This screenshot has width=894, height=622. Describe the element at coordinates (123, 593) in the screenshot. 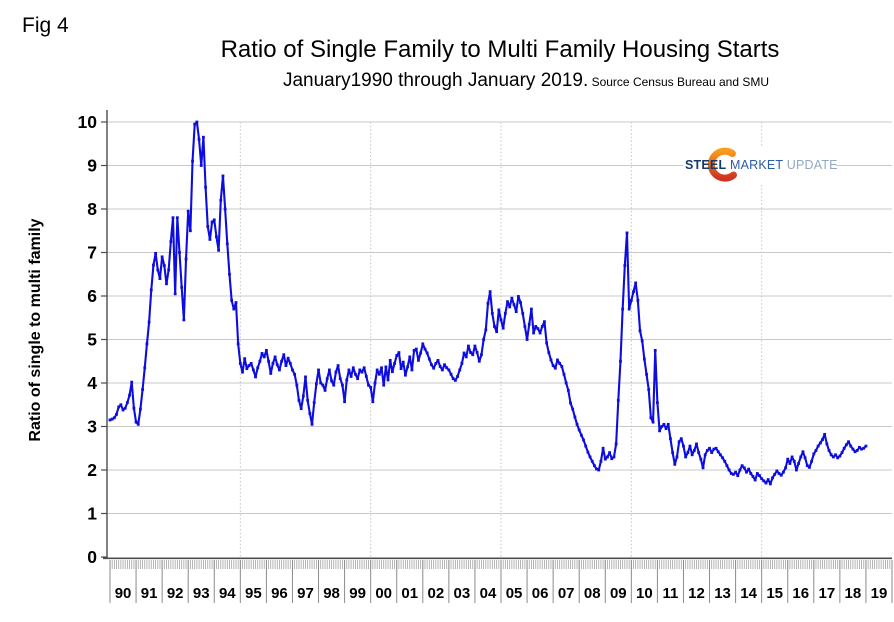

I see `x-tick-label: 90` at that location.